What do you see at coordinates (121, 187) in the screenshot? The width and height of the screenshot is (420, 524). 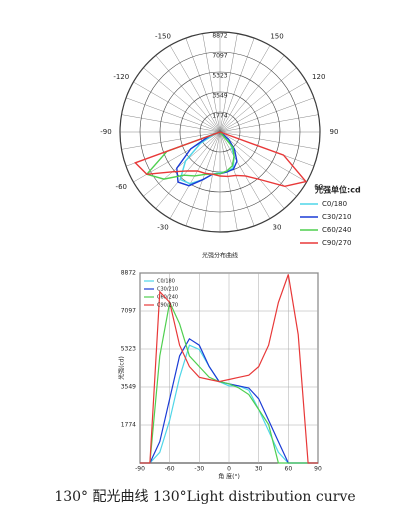 I see `angle-tick-label: -60` at bounding box center [121, 187].